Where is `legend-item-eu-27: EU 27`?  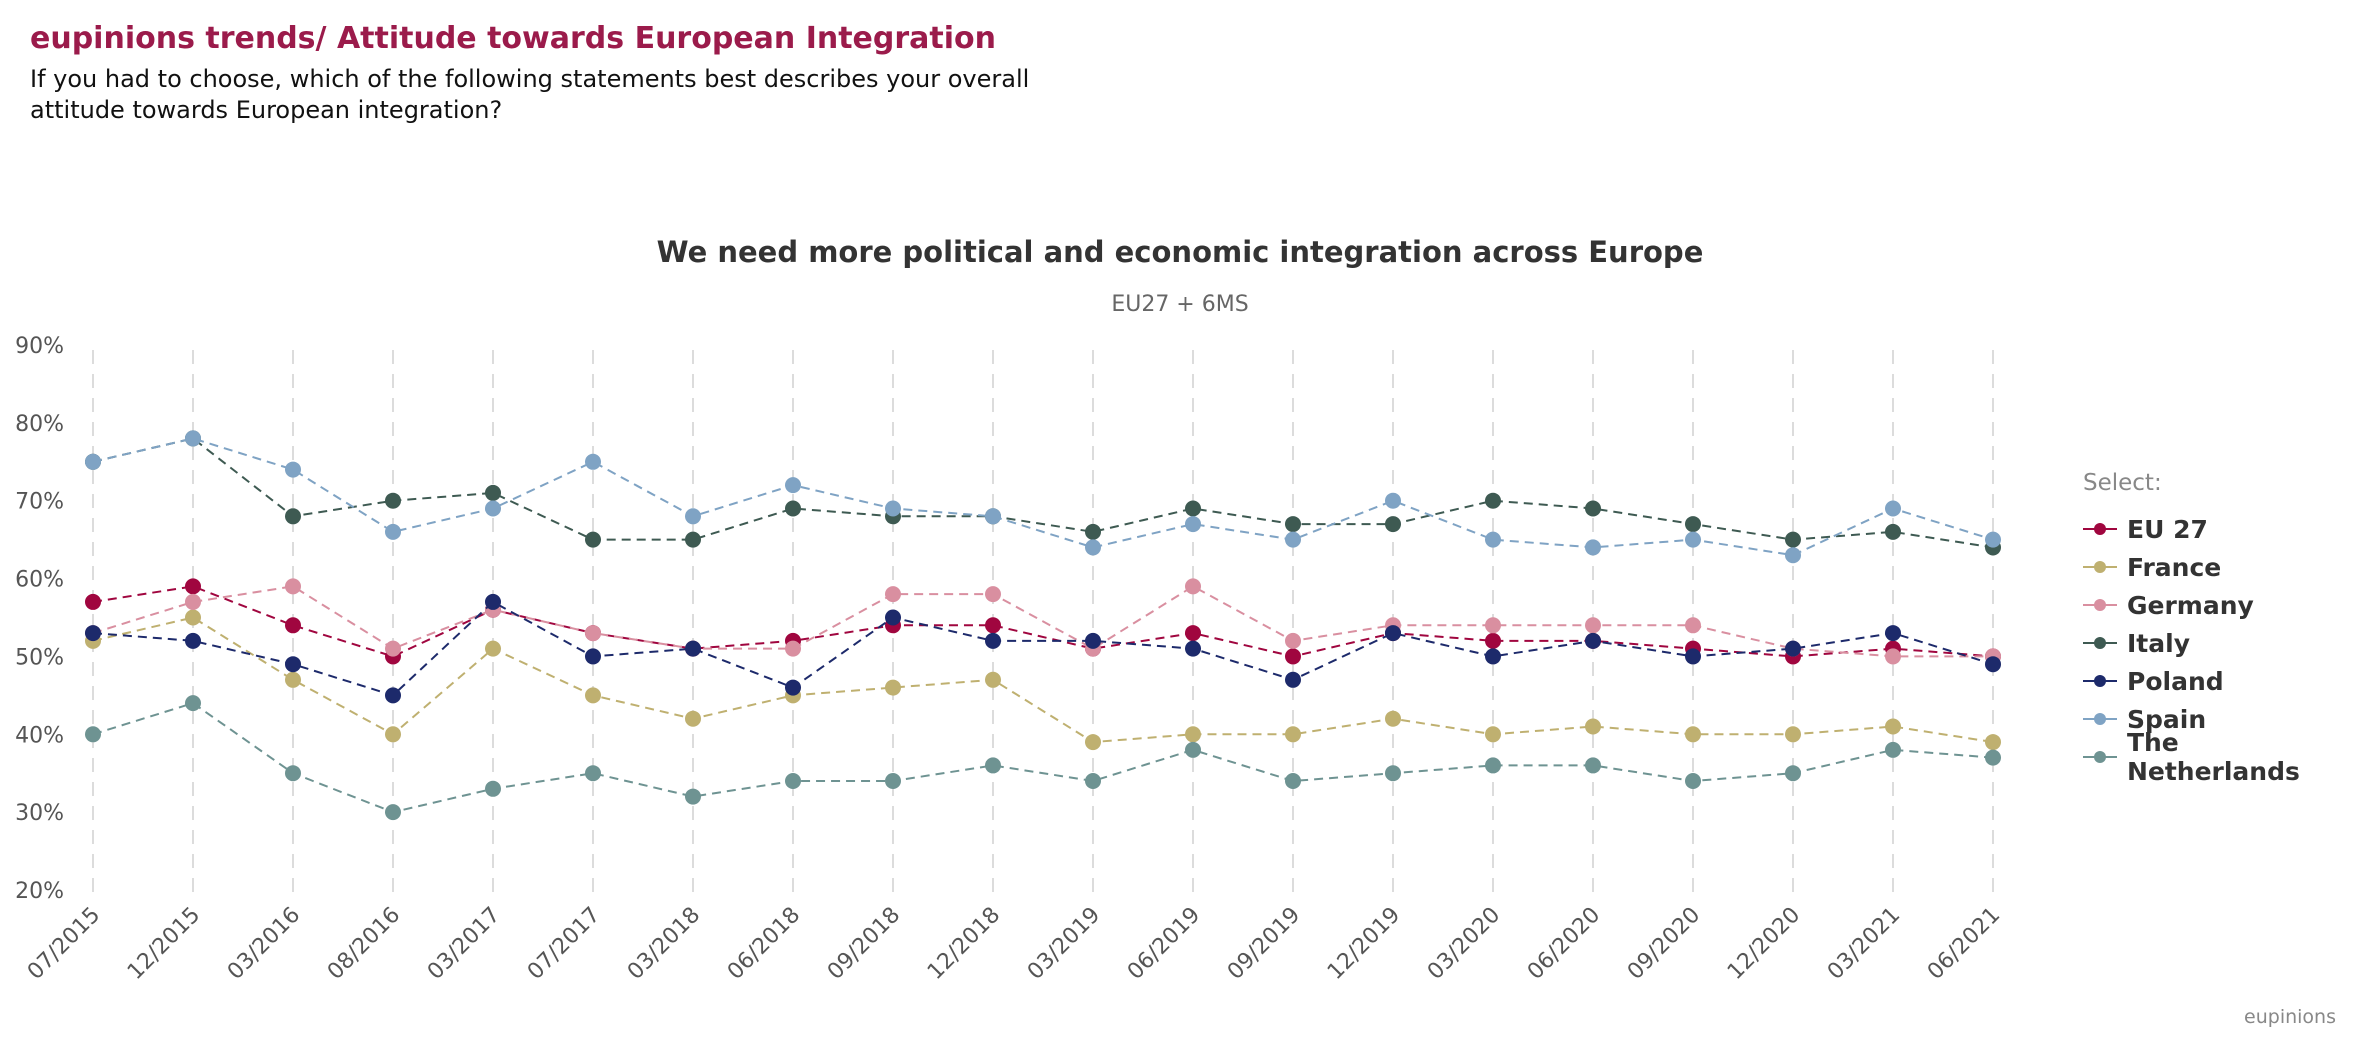
legend-item-eu-27: EU 27 is located at coordinates (2221, 529).